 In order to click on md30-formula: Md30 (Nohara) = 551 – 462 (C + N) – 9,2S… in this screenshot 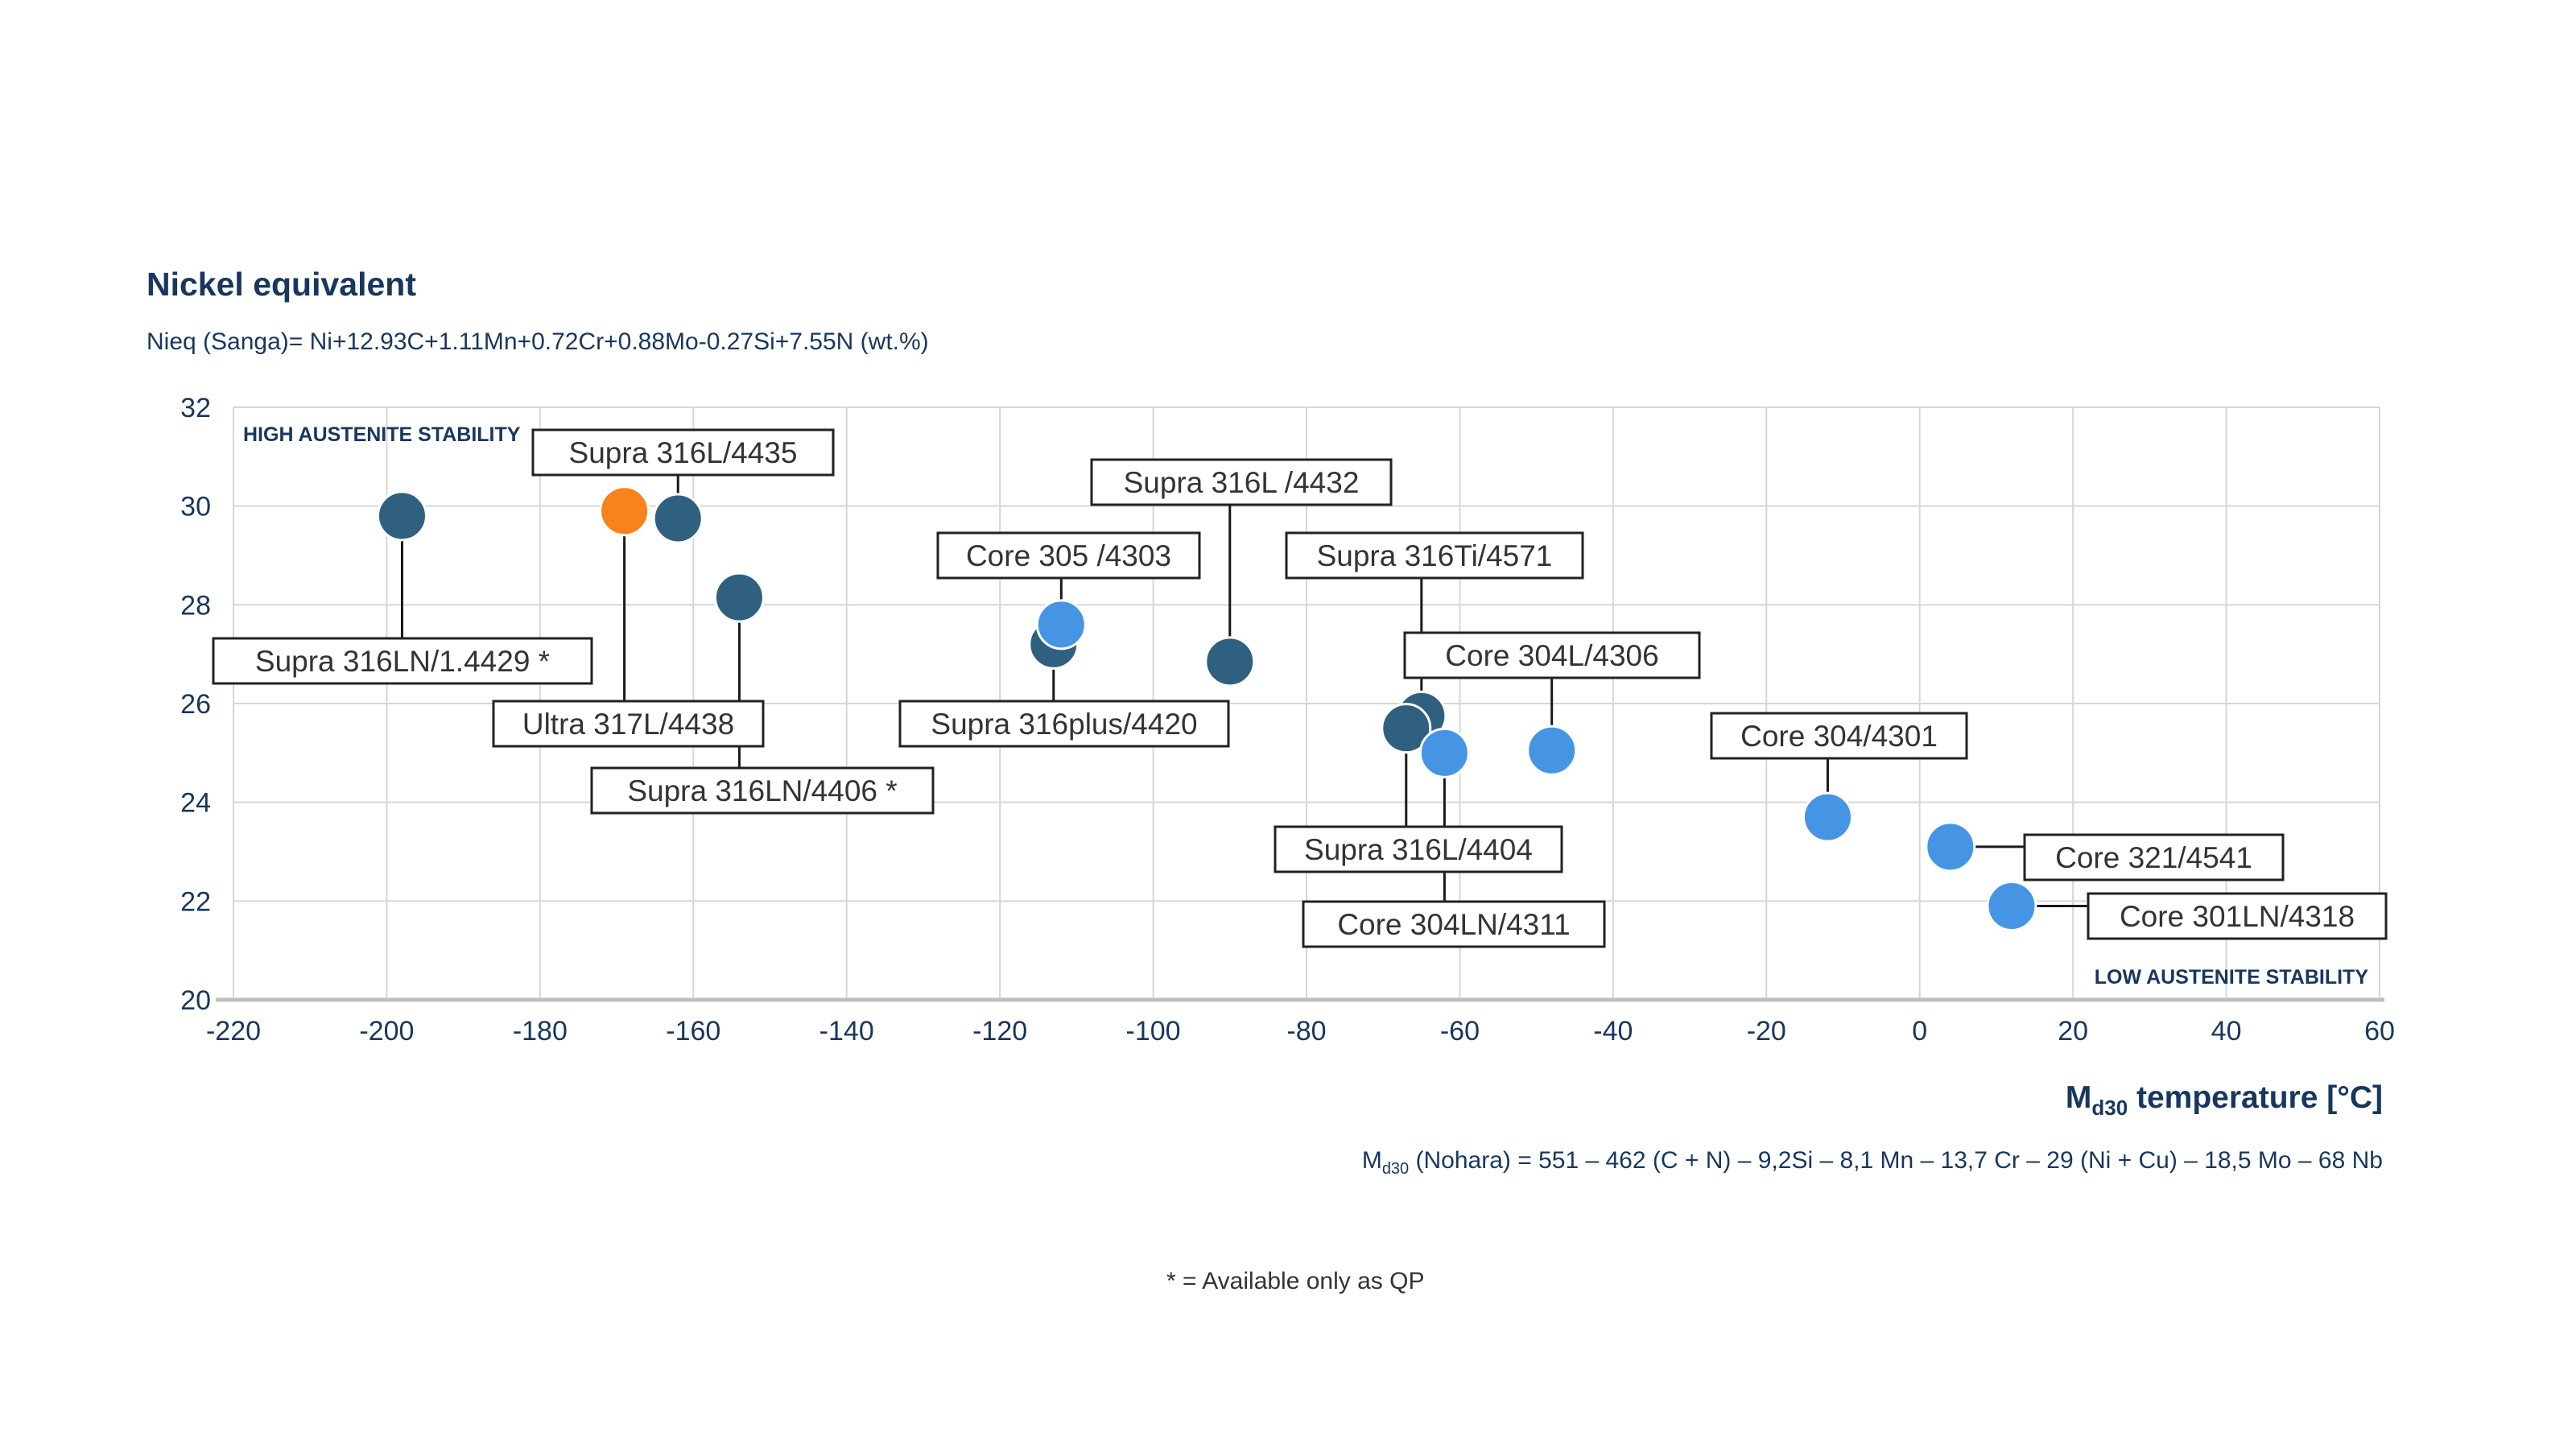, I will do `click(1872, 1163)`.